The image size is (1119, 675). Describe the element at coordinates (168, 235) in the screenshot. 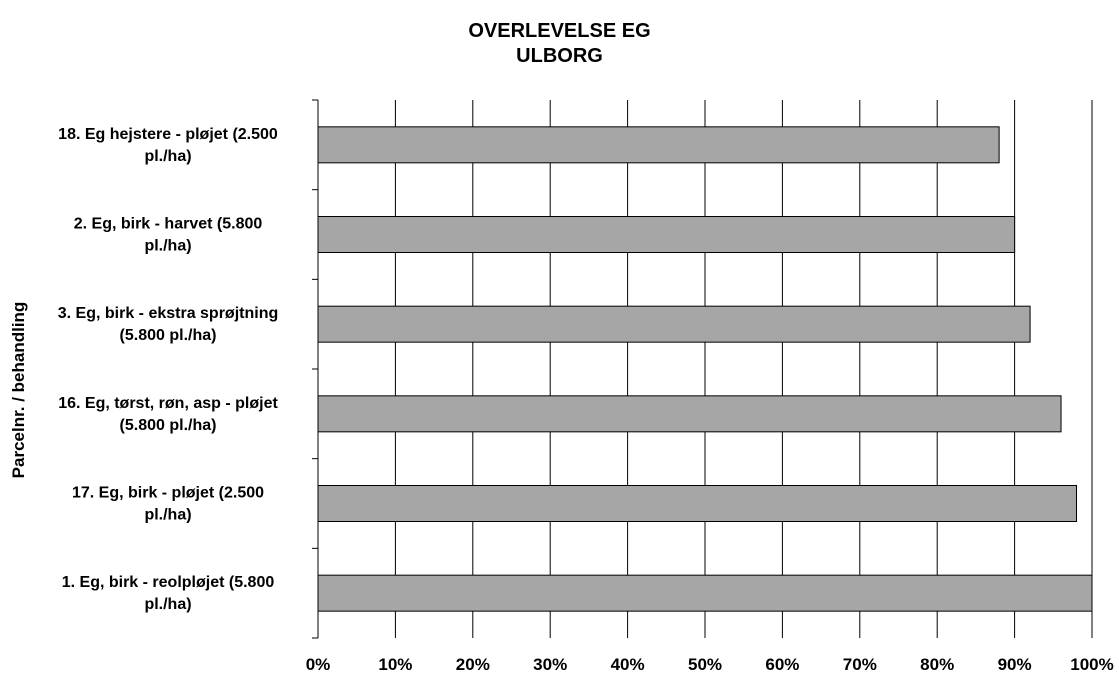

I see `category-label: 2. Eg, birk - harvet (5.800 pl./ha)` at that location.